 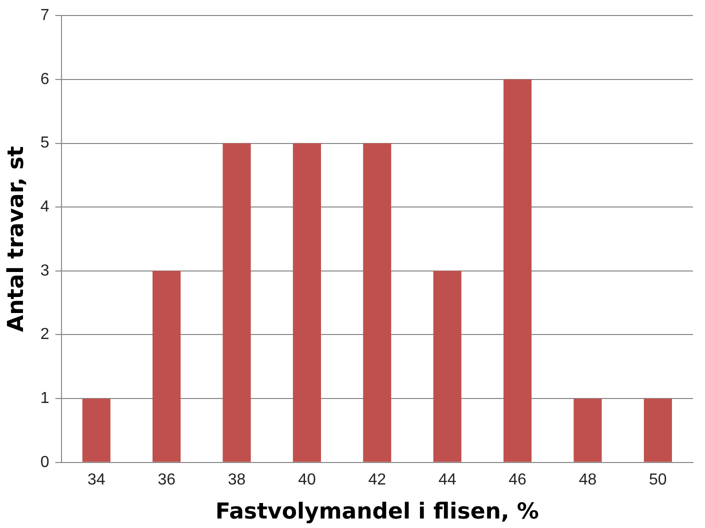 What do you see at coordinates (517, 479) in the screenshot?
I see `x-tick-label: 46` at bounding box center [517, 479].